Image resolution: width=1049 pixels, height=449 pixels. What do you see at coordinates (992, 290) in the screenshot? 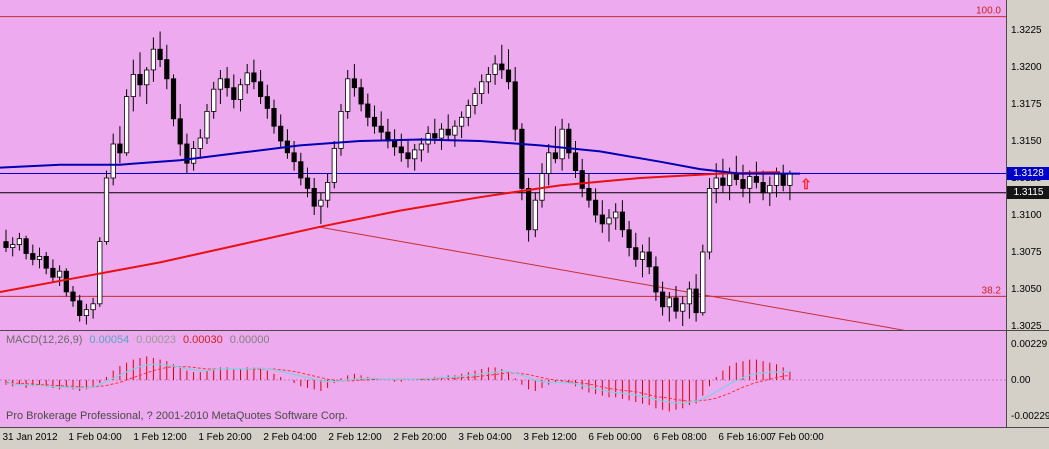
I see `fibo-label: 38.2` at bounding box center [992, 290].